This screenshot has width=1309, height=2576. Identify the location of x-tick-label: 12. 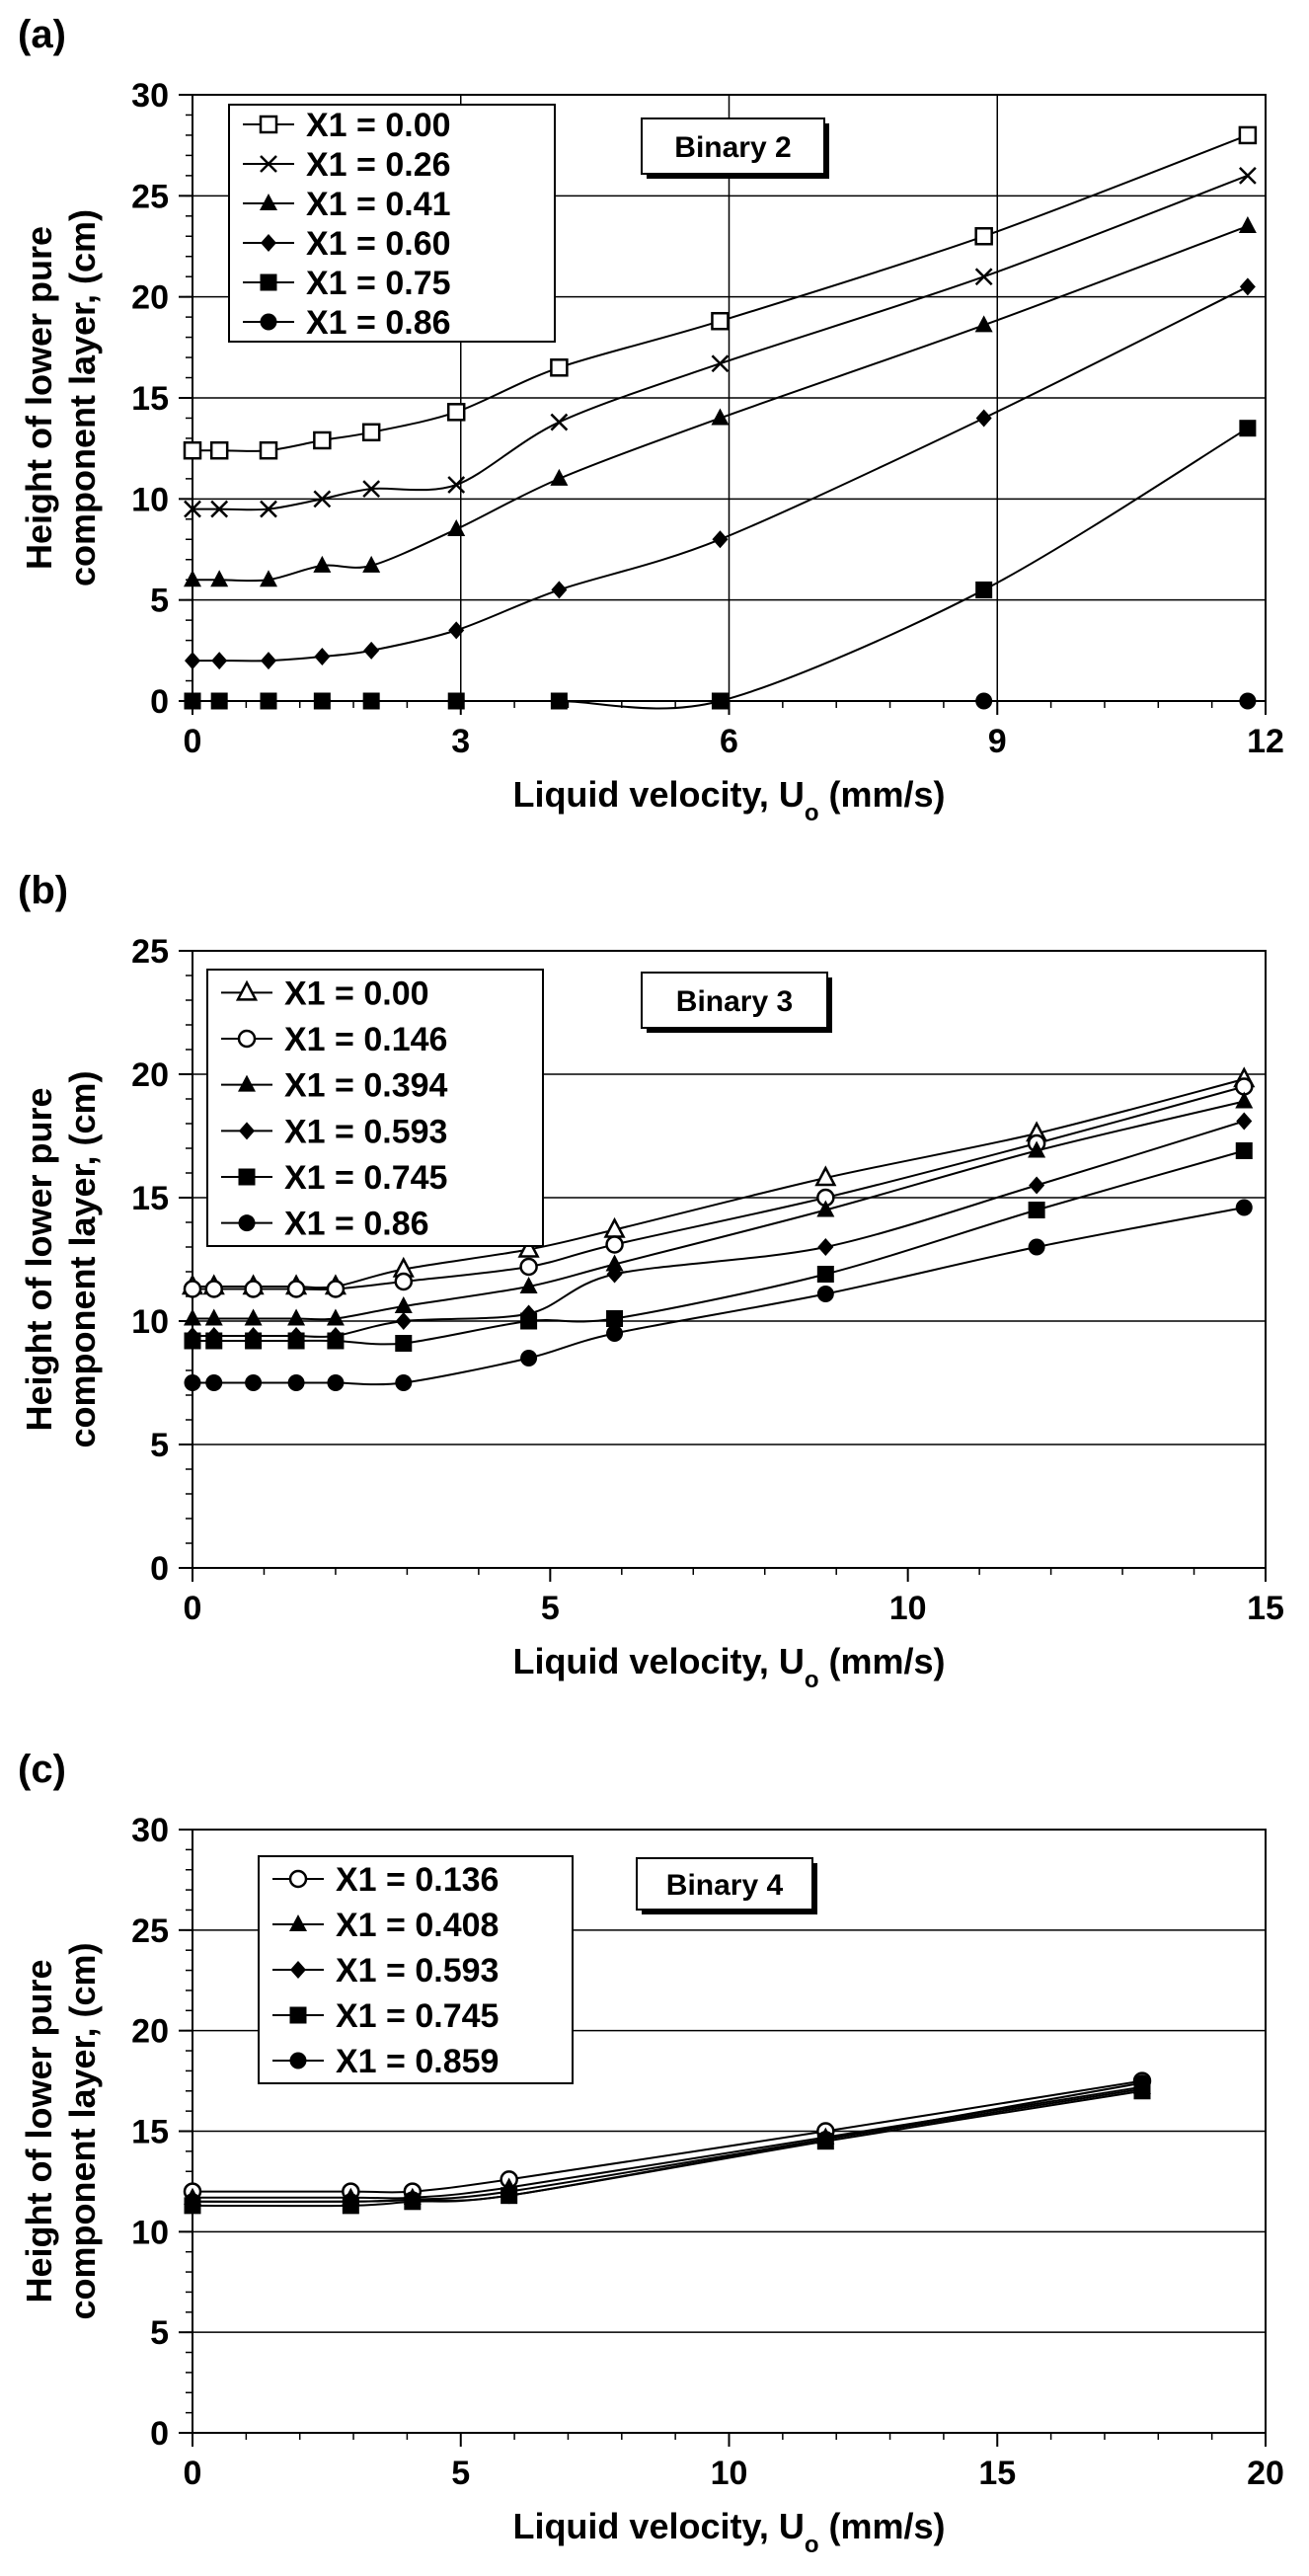
(1265, 741).